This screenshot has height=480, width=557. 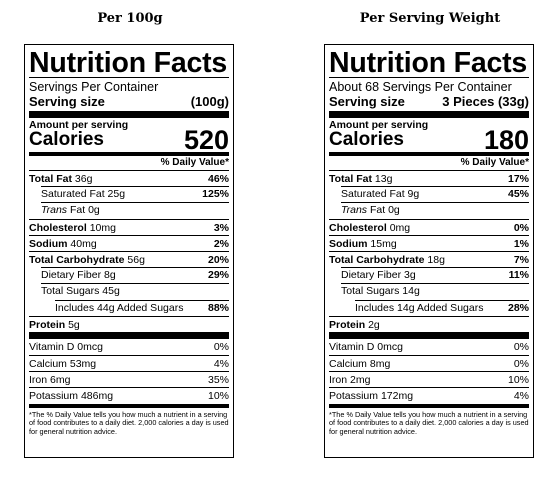 I want to click on potassium-row: Potassium 172mg 4%, so click(x=429, y=395).